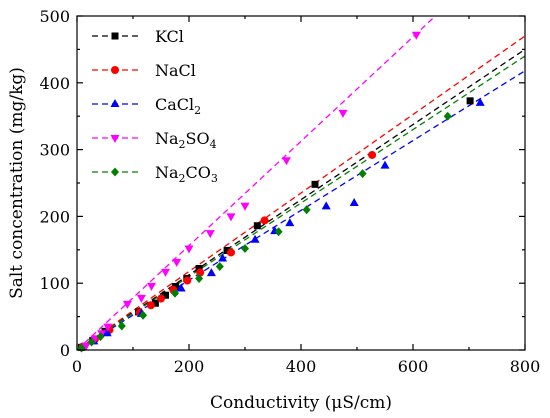  What do you see at coordinates (186, 174) in the screenshot?
I see `legend-label-na2co3: Na2CO3` at bounding box center [186, 174].